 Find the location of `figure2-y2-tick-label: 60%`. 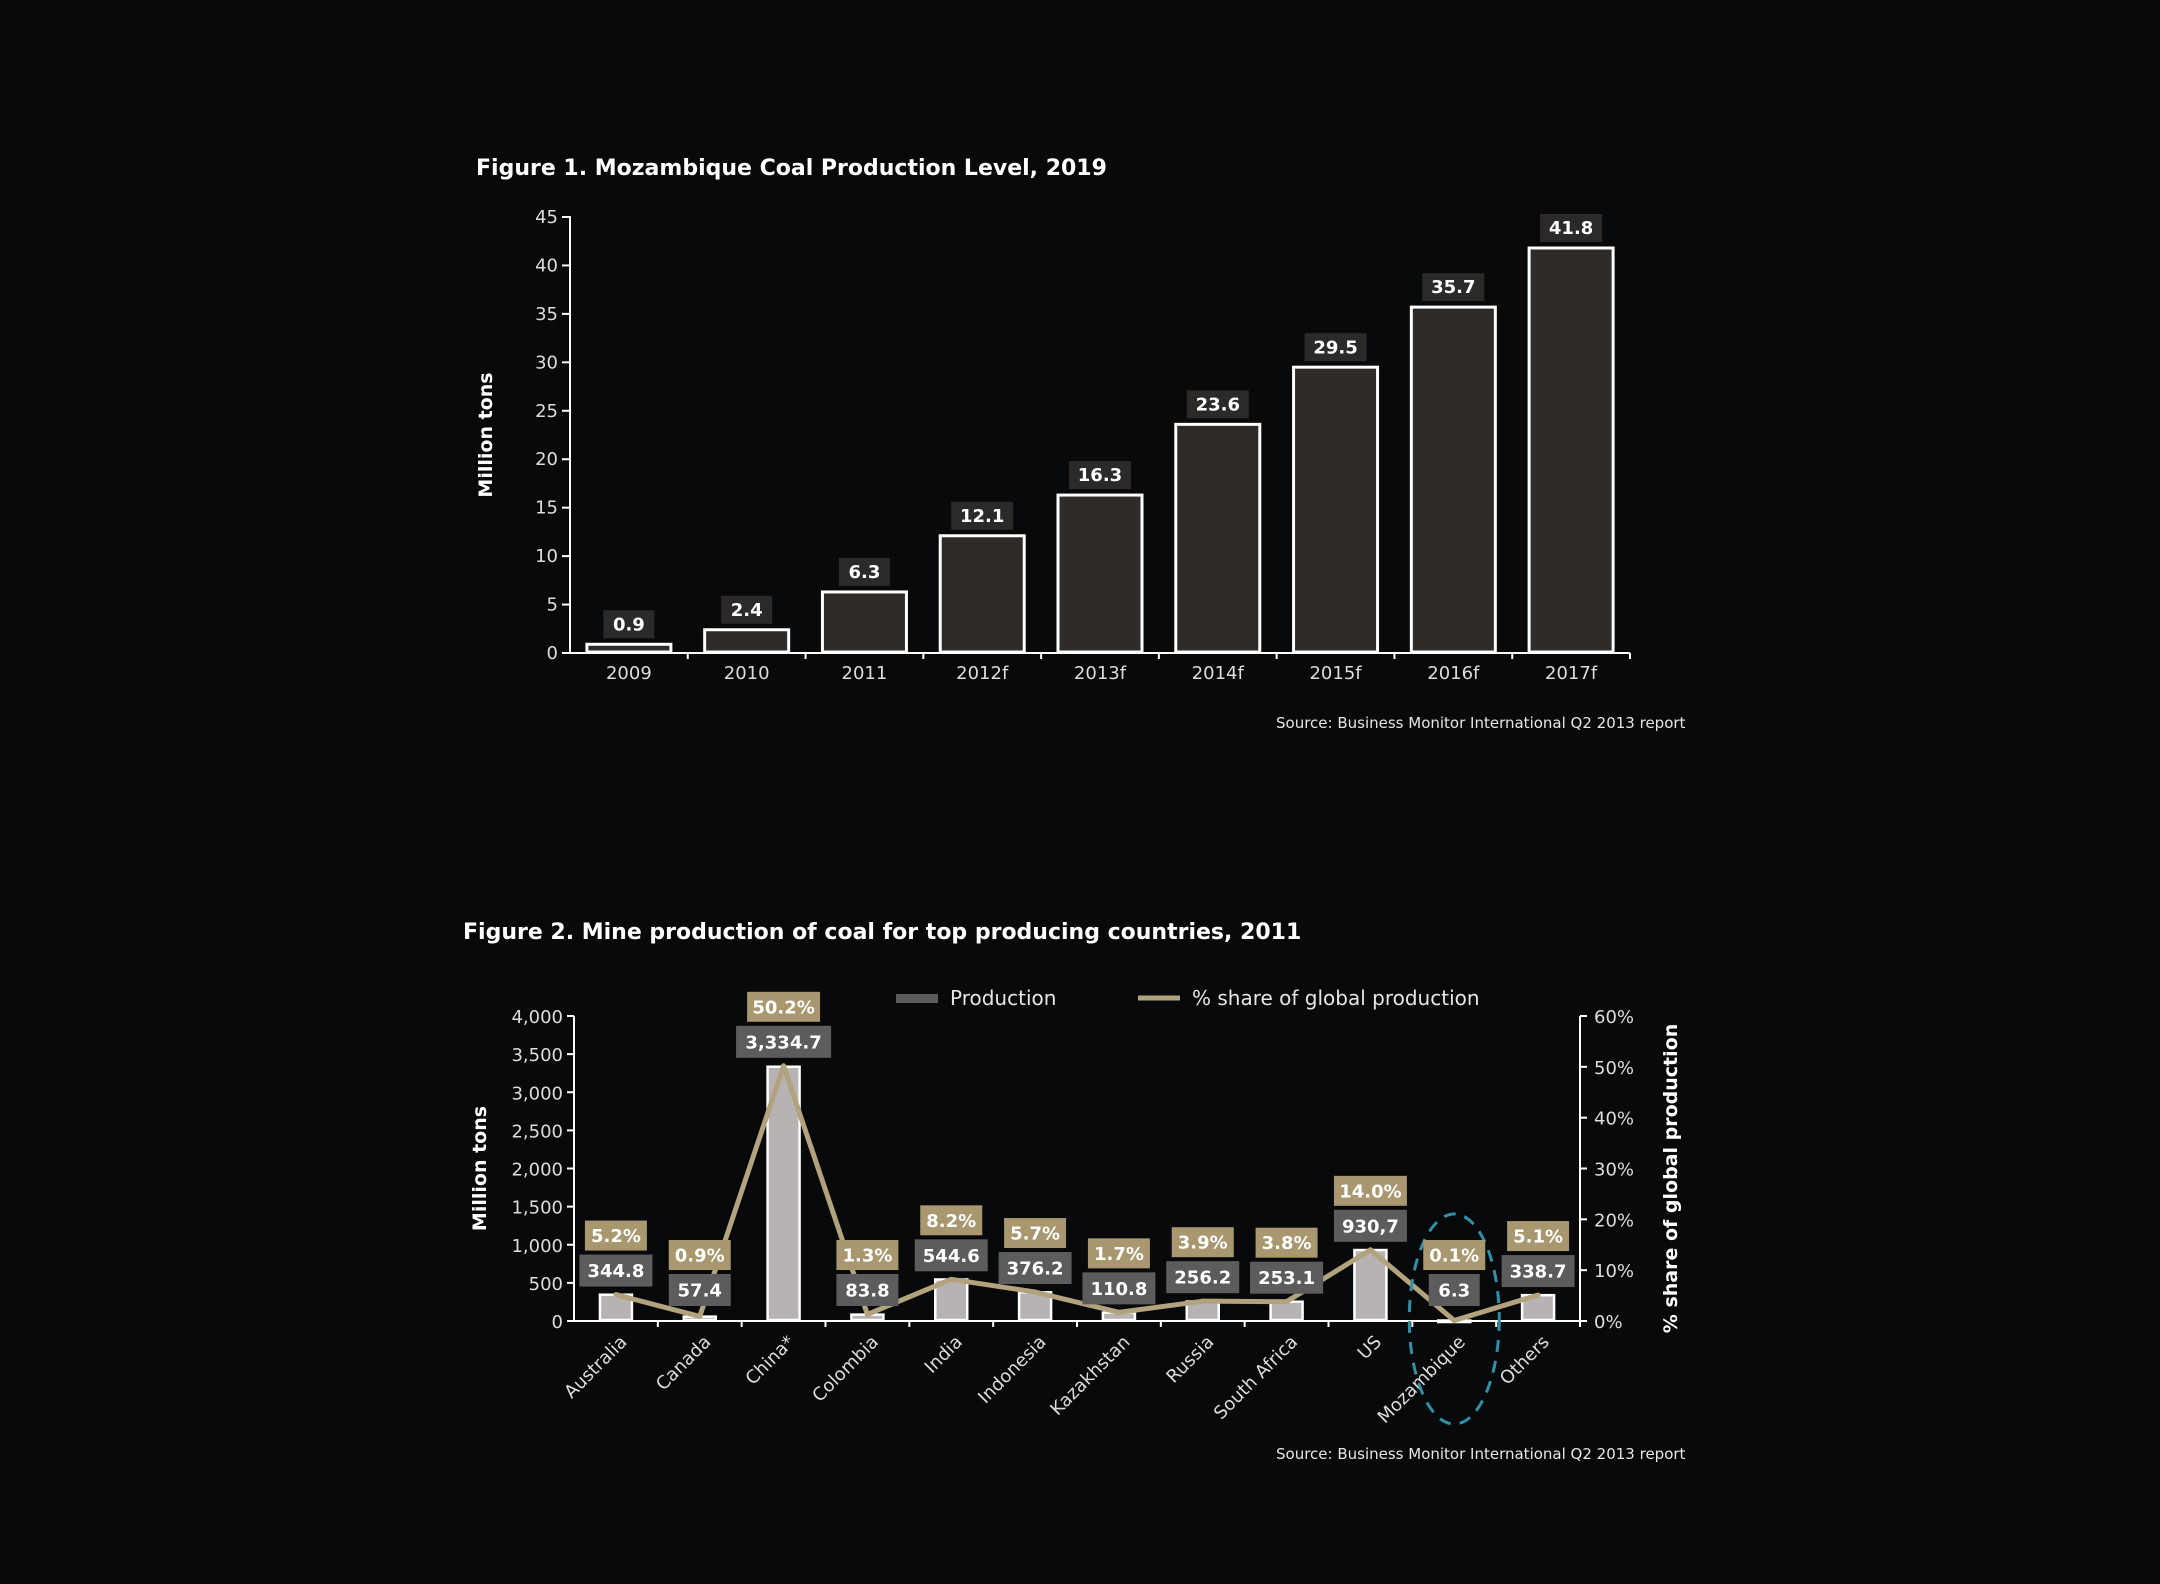

figure2-y2-tick-label: 60% is located at coordinates (1614, 1017).